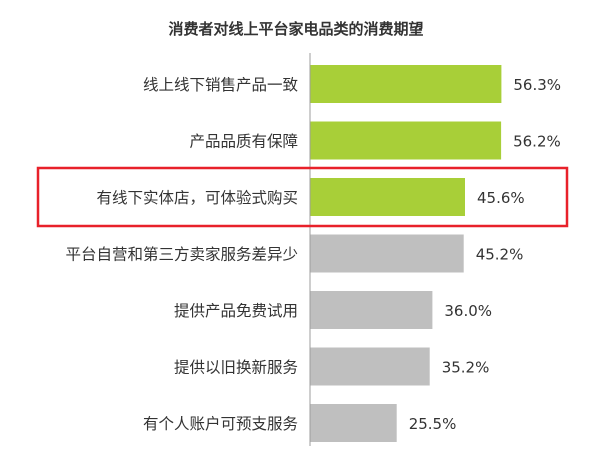 This screenshot has height=469, width=591. I want to click on category-label-6: 有个人账户可预支服务, so click(220, 424).